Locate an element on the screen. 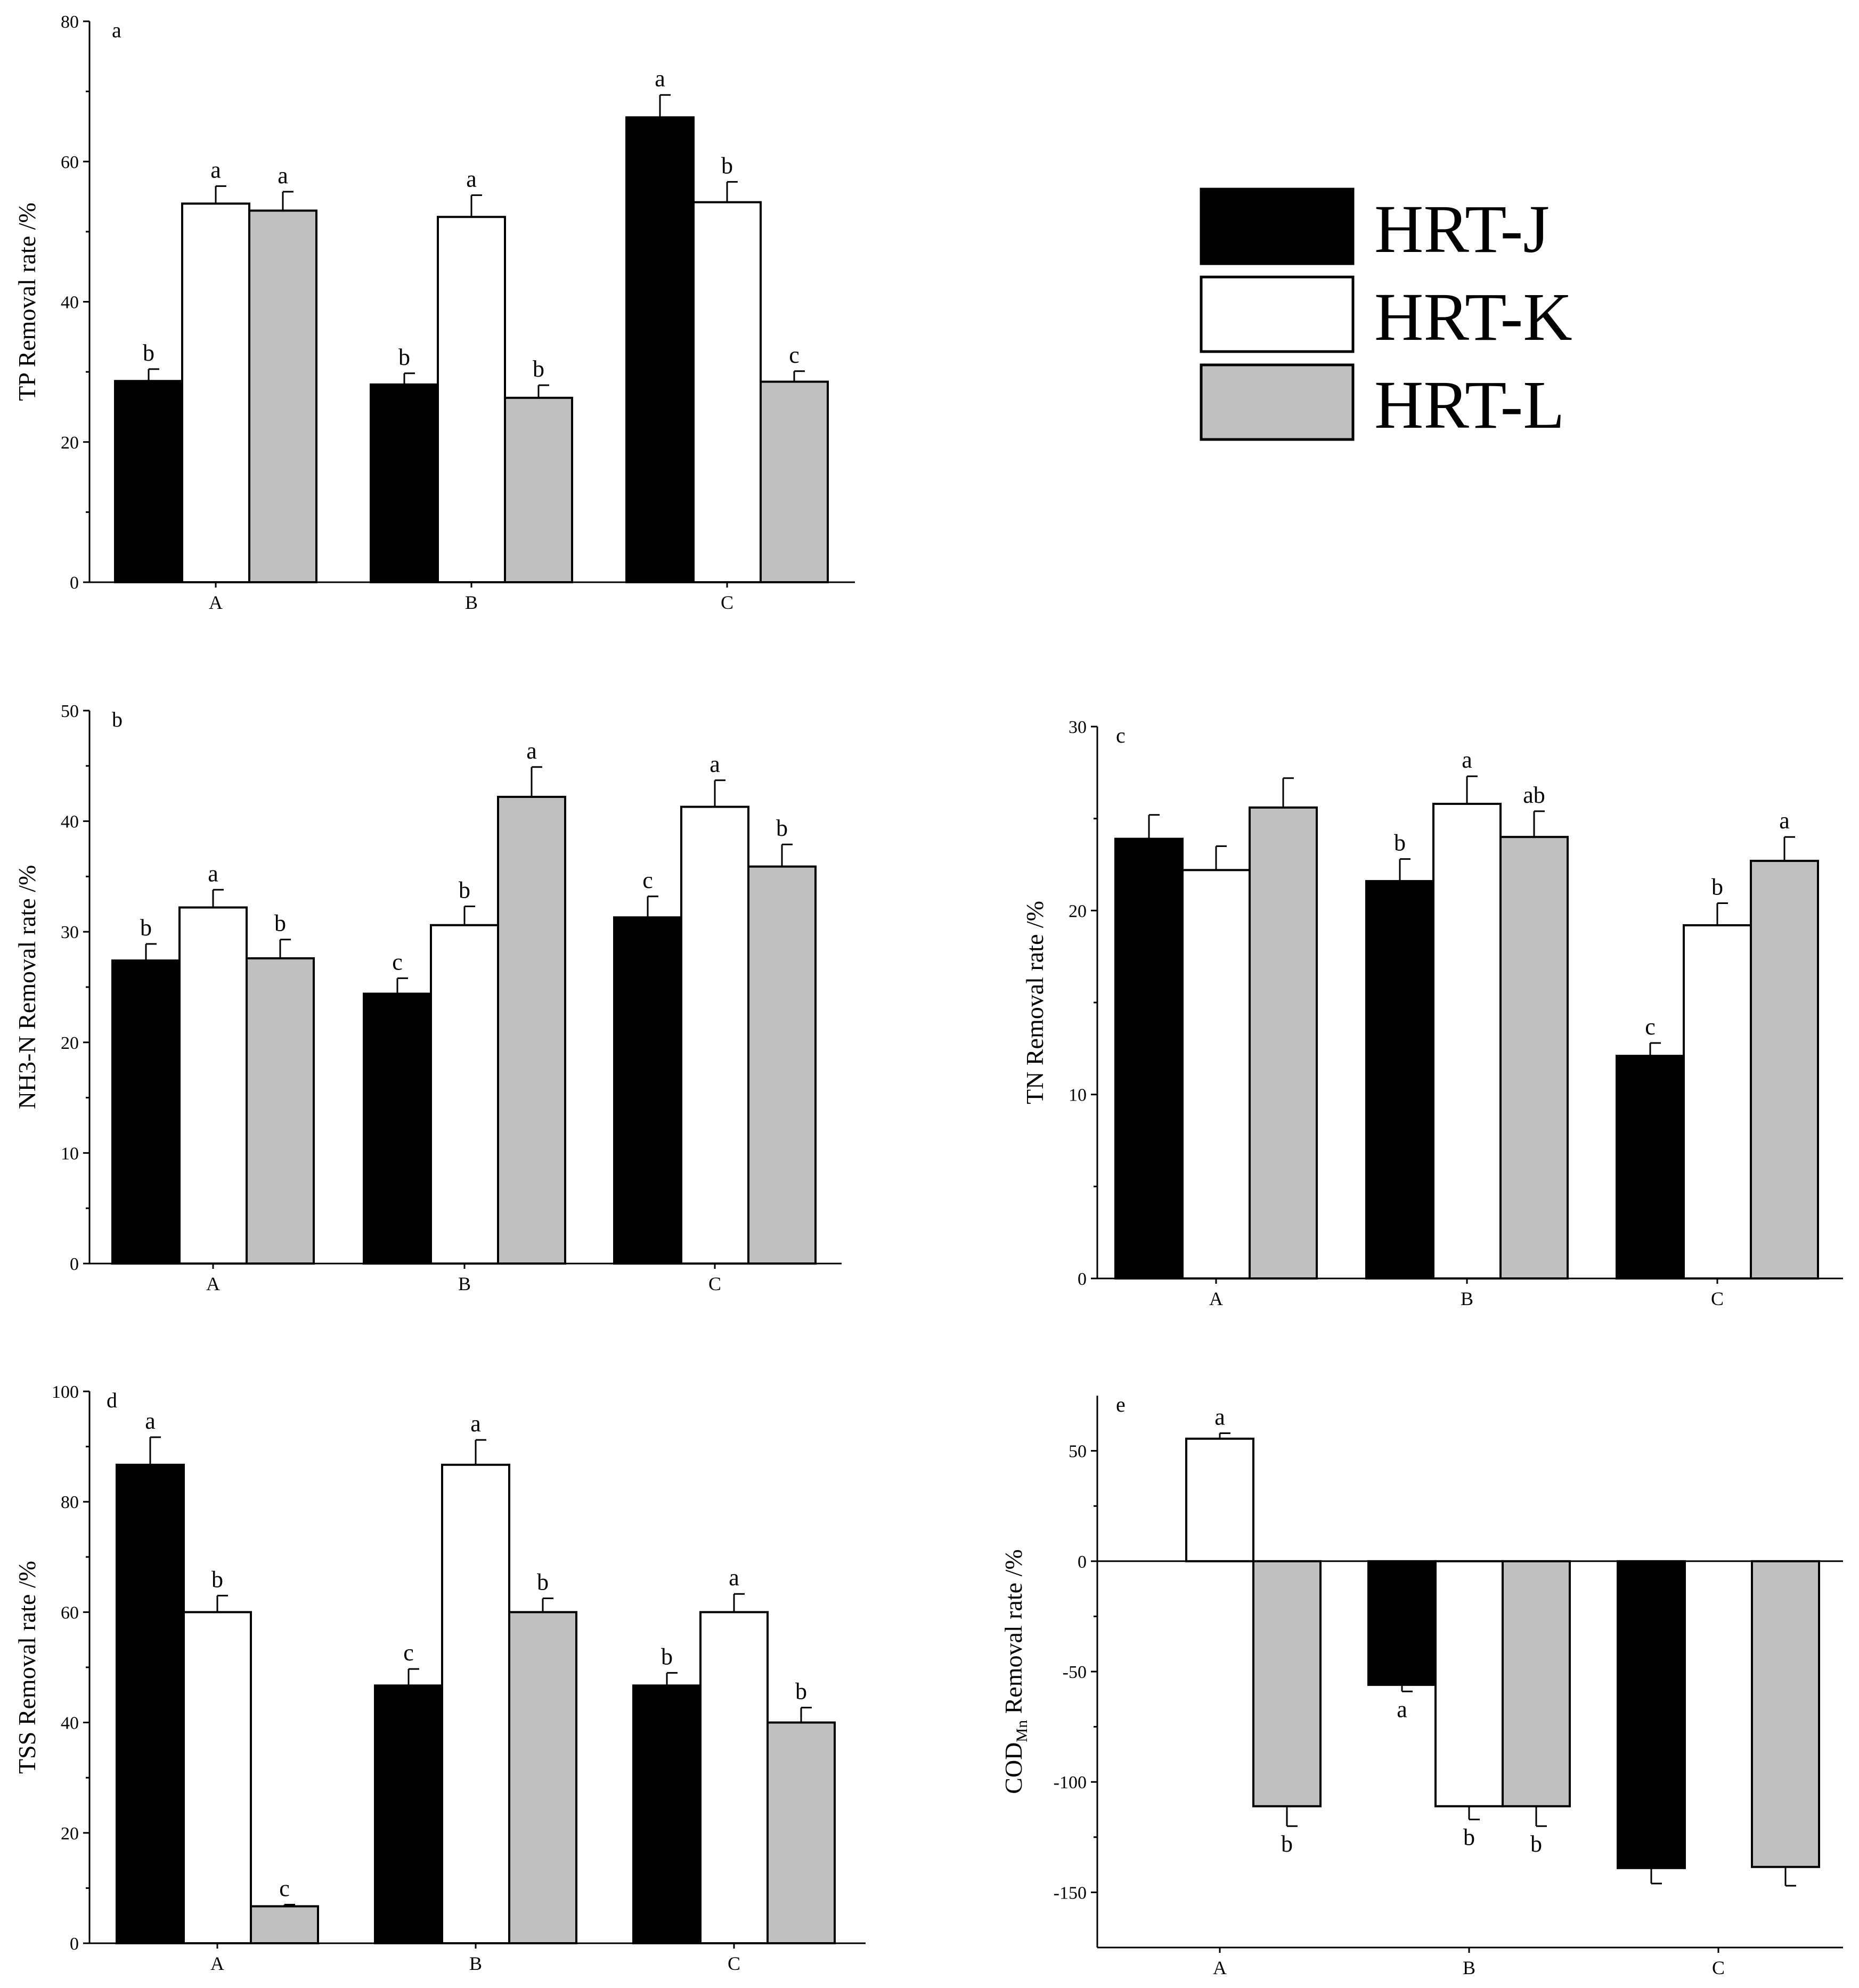  y-axis-title: CODMn Removal rate /% is located at coordinates (1015, 1672).